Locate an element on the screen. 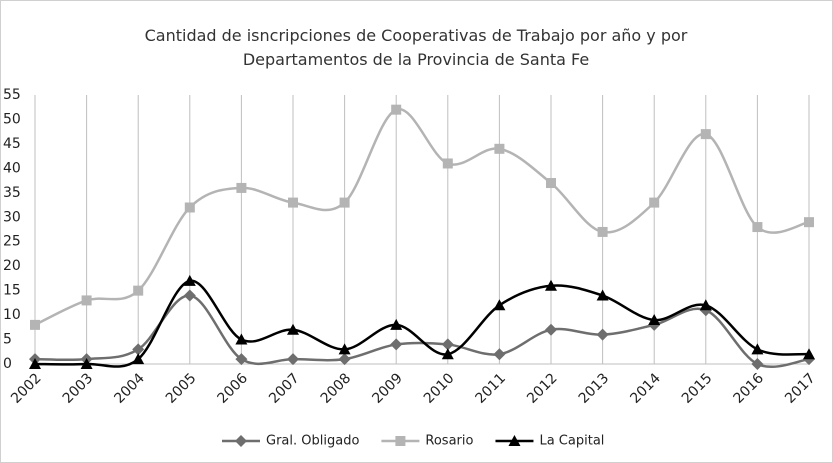 This screenshot has height=463, width=833. y-tick-label: 20 is located at coordinates (12, 266).